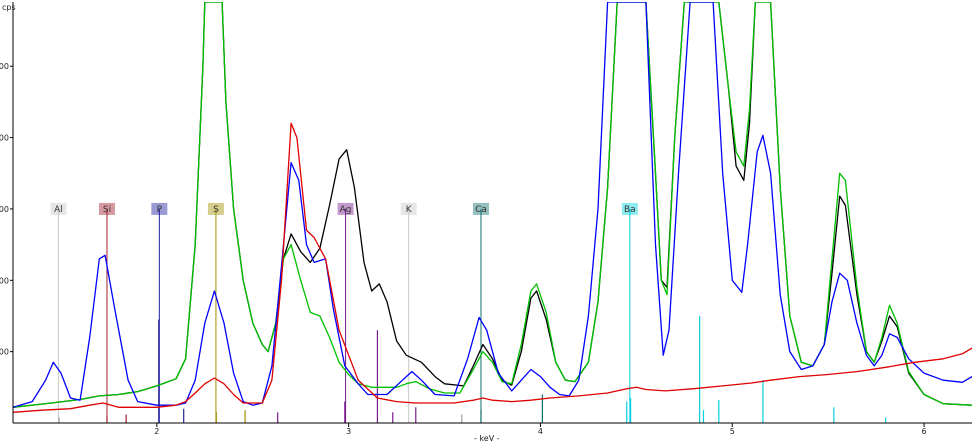  I want to click on element-marker-label: Al, so click(58, 210).